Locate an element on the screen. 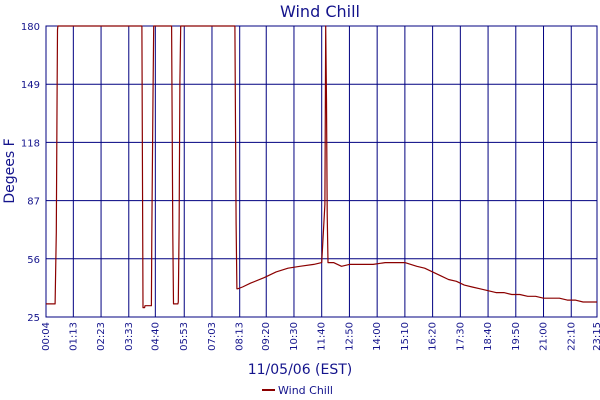 Image resolution: width=600 pixels, height=400 pixels. x-tick-label: 22:10 is located at coordinates (571, 336).